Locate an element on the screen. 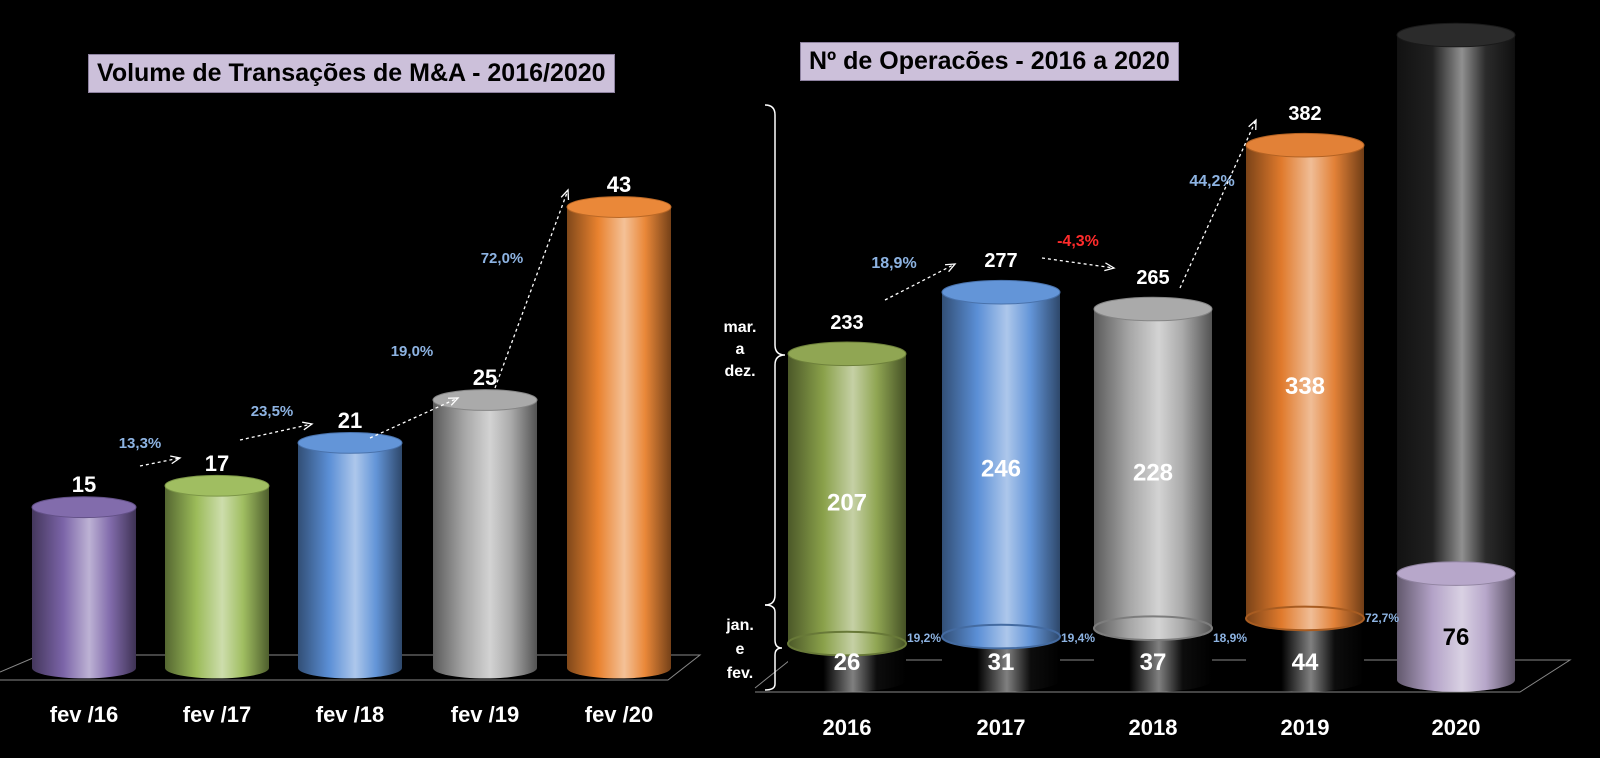 The image size is (1600, 758). right-lower-value-label: 31 is located at coordinates (1001, 662).